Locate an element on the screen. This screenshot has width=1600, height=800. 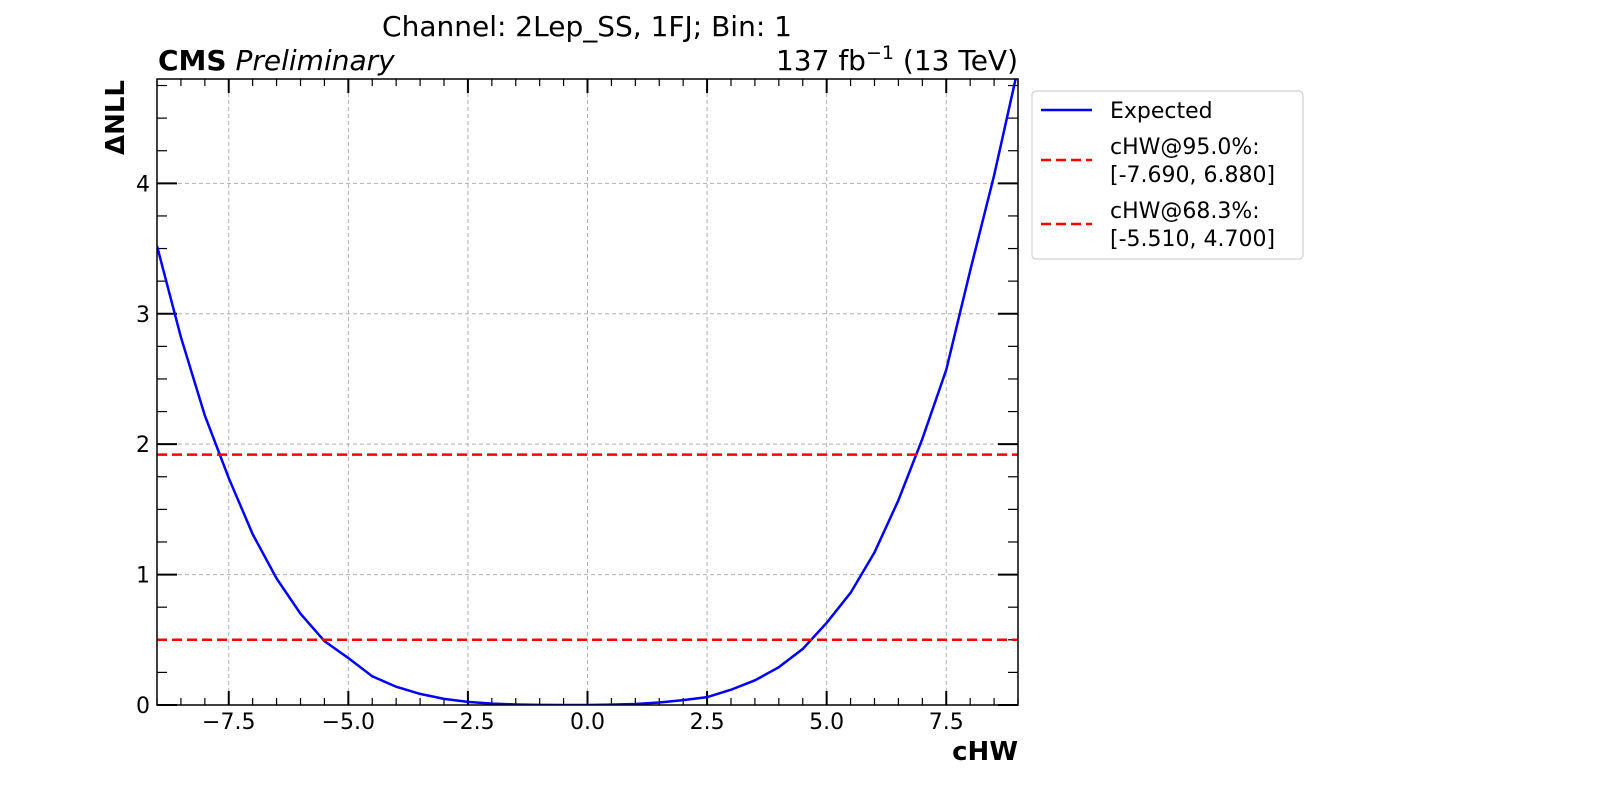
lumi-value: 137 fb is located at coordinates (821, 60).